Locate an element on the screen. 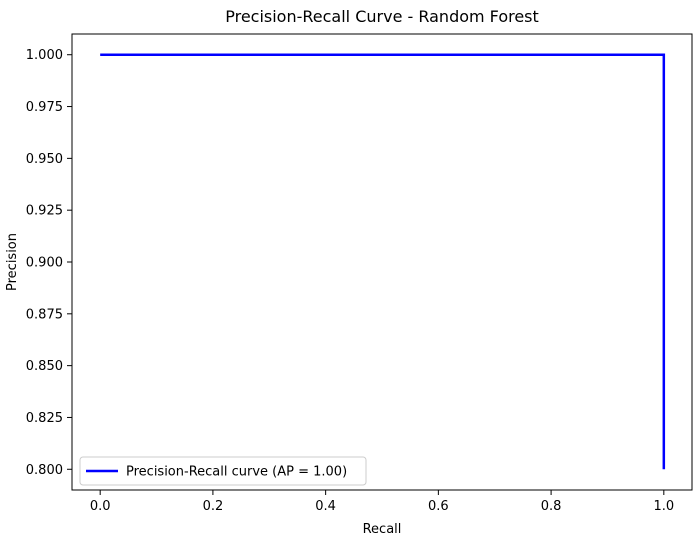  x-tick-label: 0.8 is located at coordinates (551, 506).